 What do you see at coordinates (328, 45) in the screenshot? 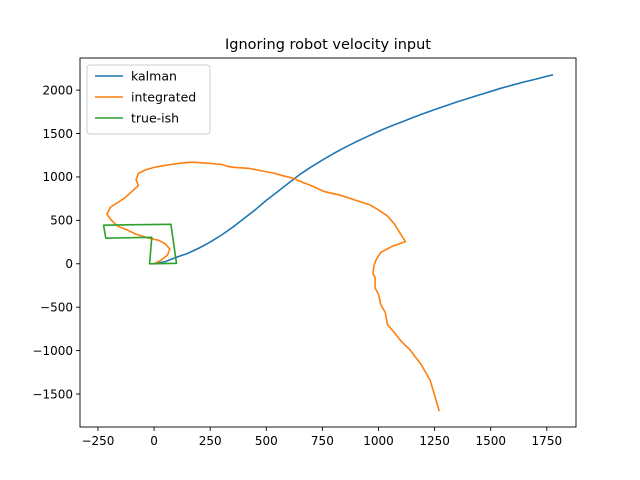
I see `chart-title: Ignoring robot velocity input` at bounding box center [328, 45].